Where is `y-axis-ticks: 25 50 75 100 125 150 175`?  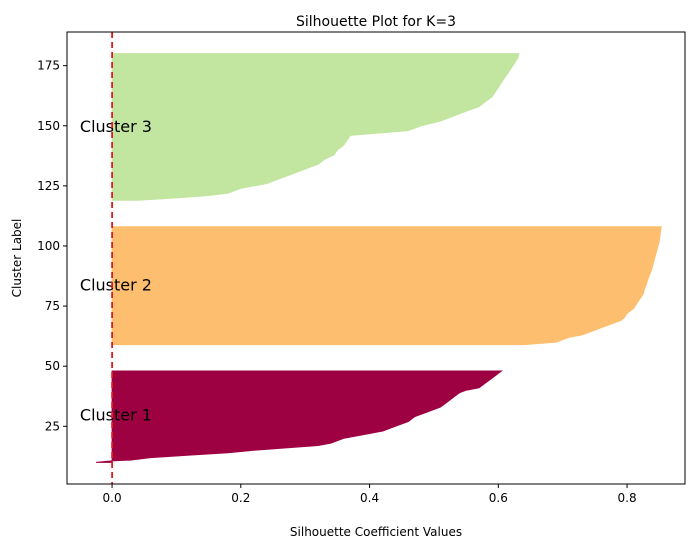
y-axis-ticks: 25 50 75 100 125 150 175 is located at coordinates (52, 246).